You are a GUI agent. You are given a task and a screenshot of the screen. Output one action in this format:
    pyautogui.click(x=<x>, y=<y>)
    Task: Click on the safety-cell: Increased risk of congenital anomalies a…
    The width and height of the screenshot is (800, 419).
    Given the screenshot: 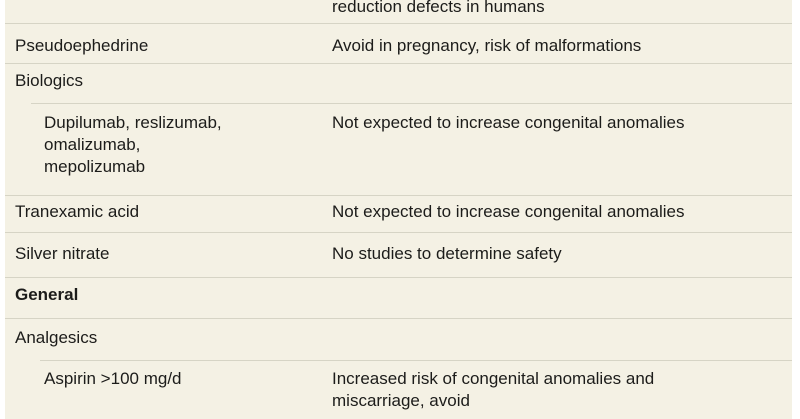 What is the action you would take?
    pyautogui.click(x=493, y=389)
    